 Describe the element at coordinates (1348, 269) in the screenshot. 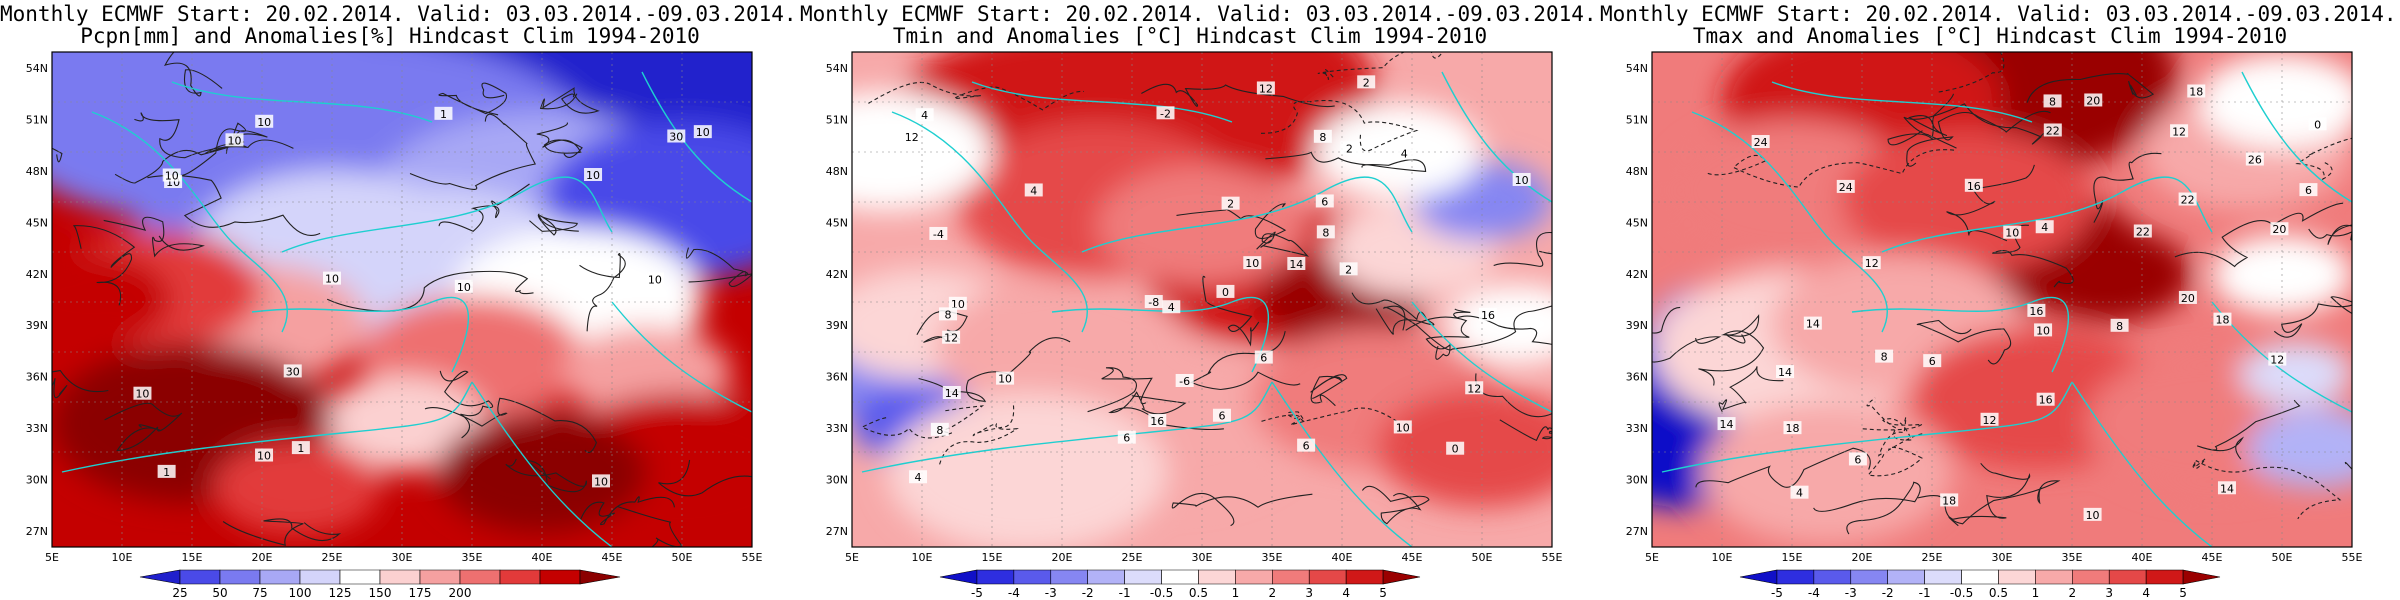

I see `svg-text: 2` at that location.